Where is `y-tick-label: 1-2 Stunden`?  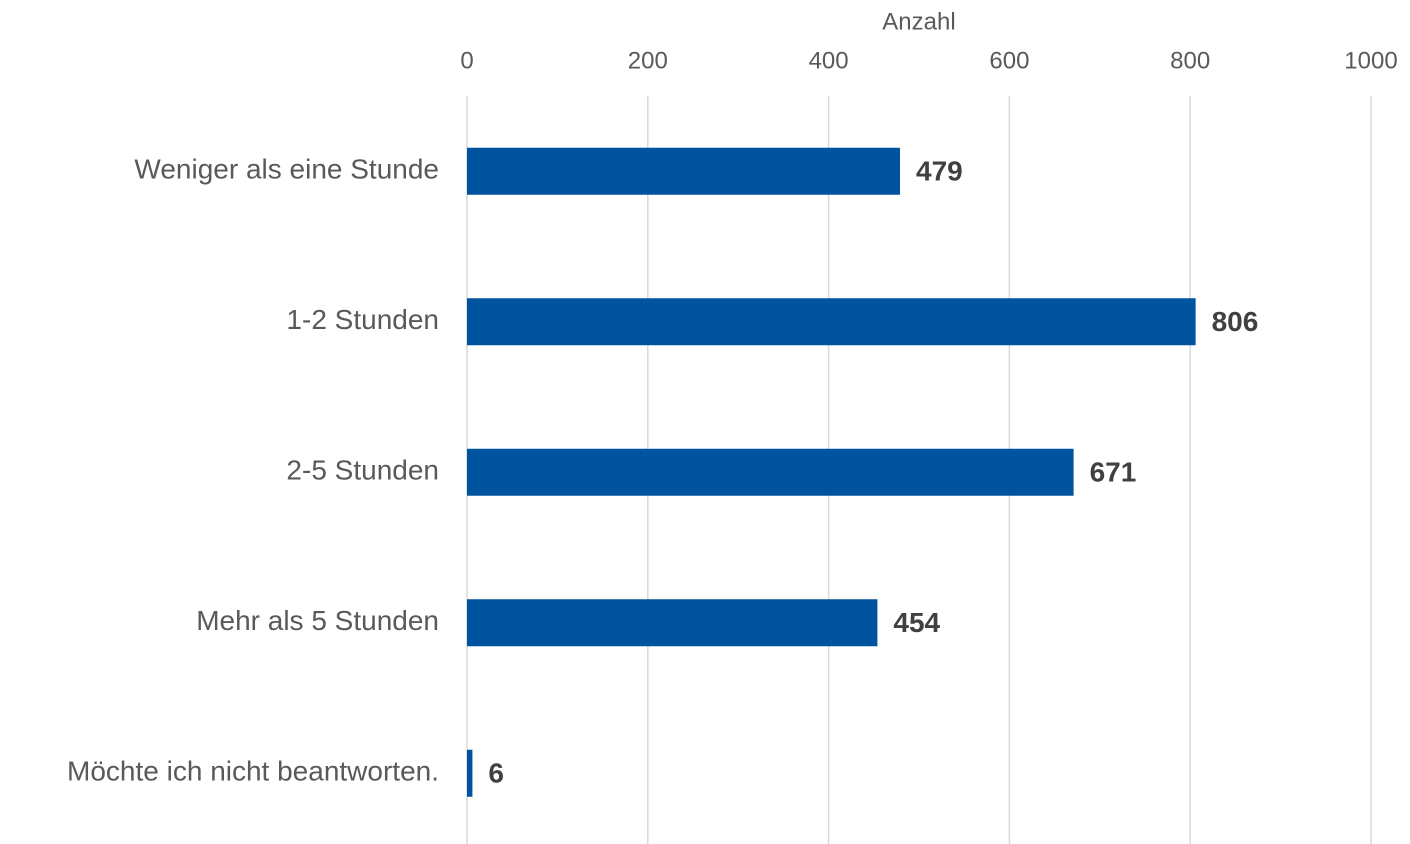 y-tick-label: 1-2 Stunden is located at coordinates (362, 319).